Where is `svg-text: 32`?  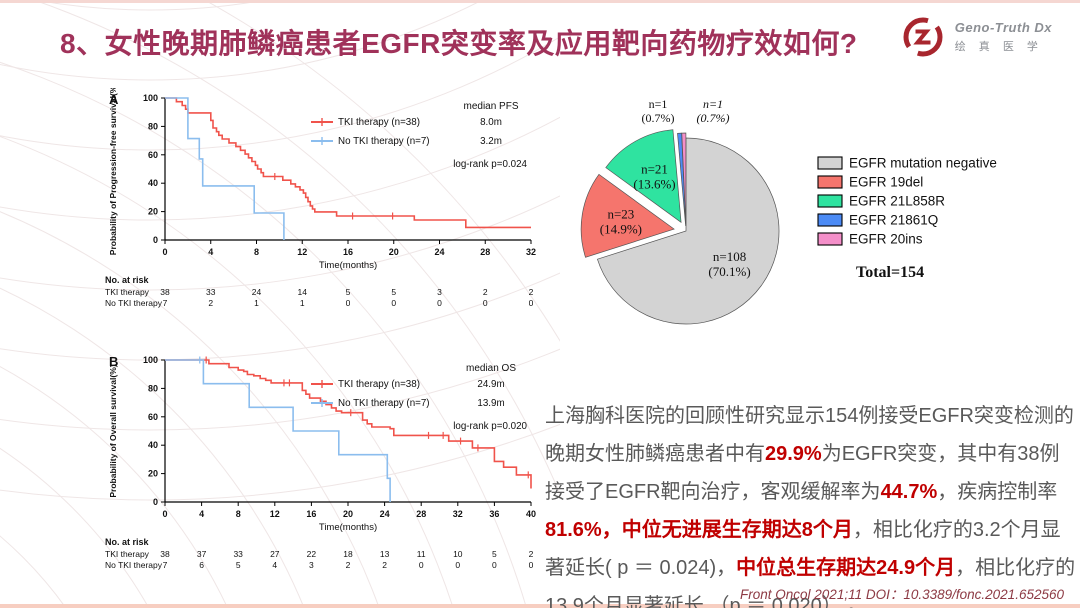 svg-text: 32 is located at coordinates (531, 252).